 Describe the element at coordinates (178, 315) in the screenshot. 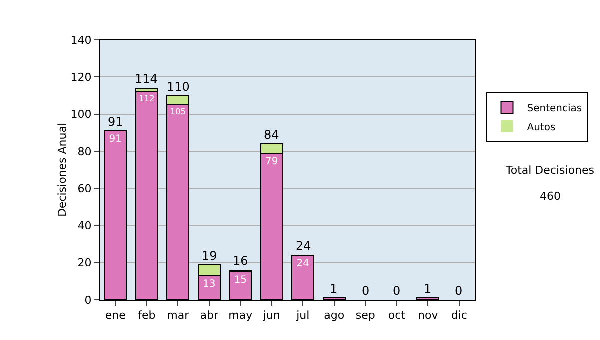

I see `x-tick-label: mar` at that location.